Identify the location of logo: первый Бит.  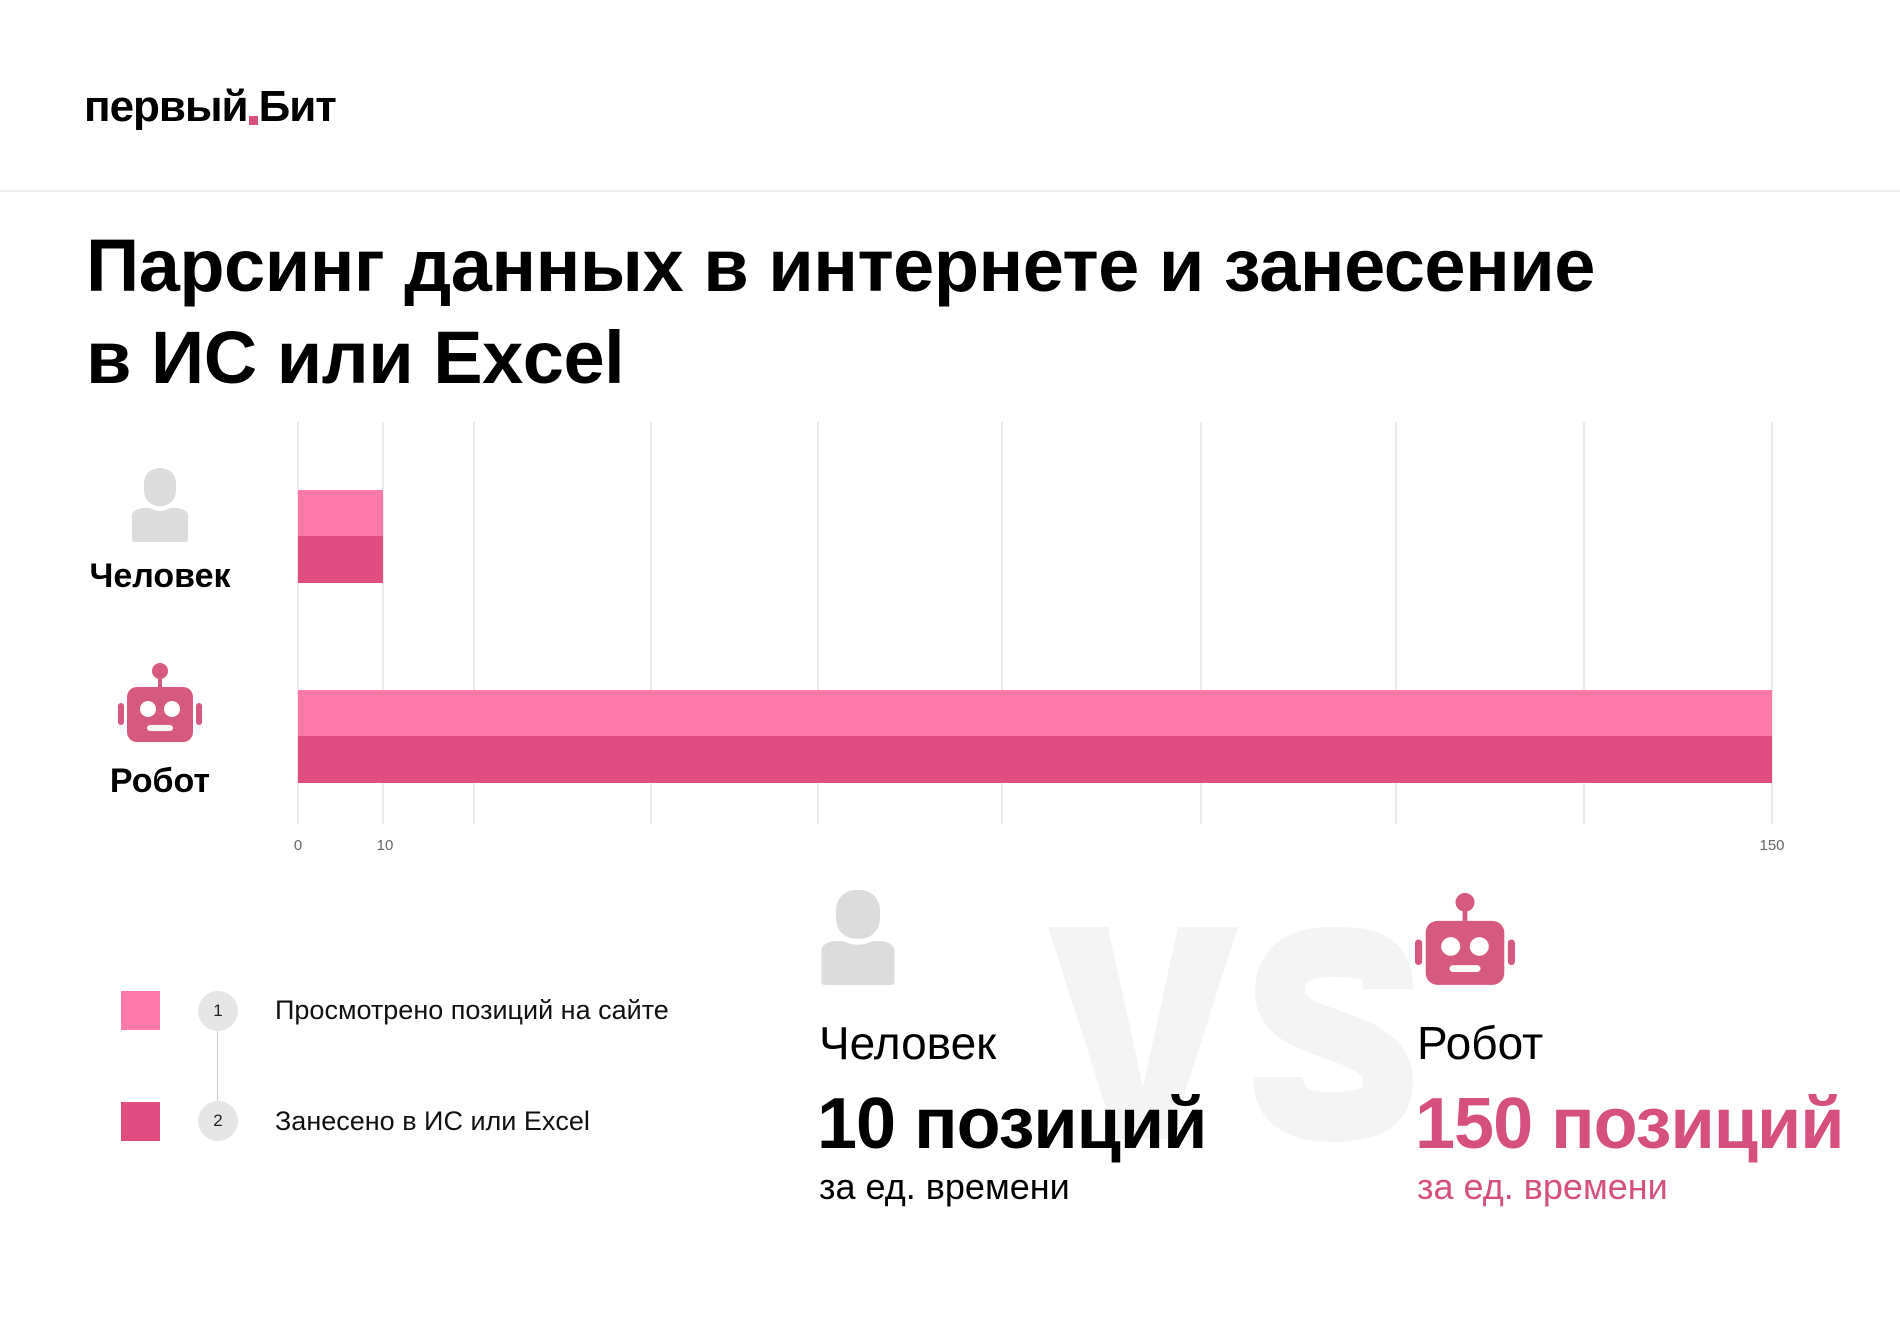
(210, 107).